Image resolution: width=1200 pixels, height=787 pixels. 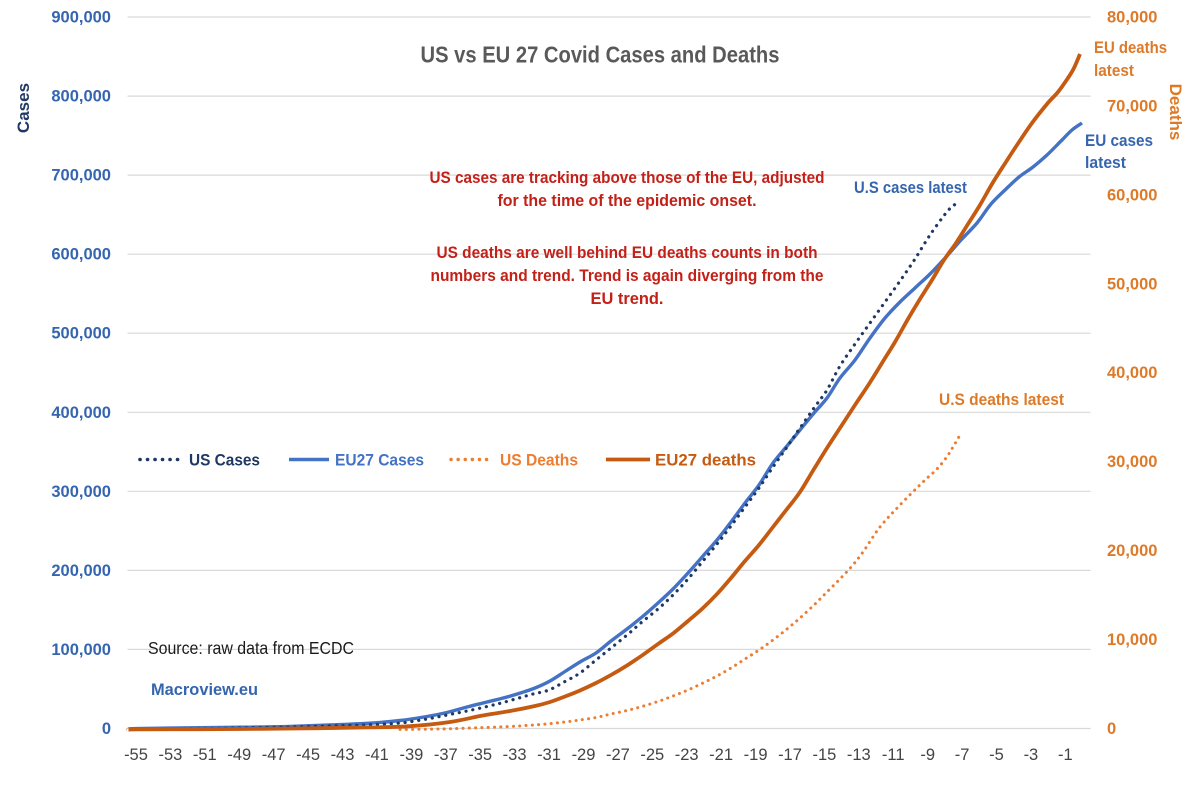 What do you see at coordinates (81, 97) in the screenshot?
I see `svg-text: 800,000` at bounding box center [81, 97].